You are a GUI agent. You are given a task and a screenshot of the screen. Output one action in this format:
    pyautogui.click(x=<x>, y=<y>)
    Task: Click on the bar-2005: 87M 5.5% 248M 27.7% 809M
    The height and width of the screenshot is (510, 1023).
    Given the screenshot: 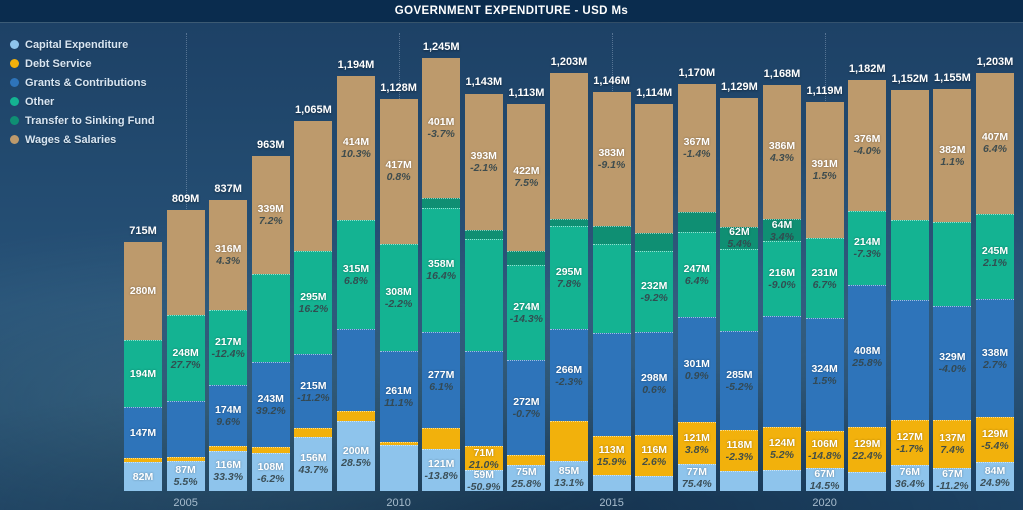 What is the action you would take?
    pyautogui.click(x=185, y=342)
    